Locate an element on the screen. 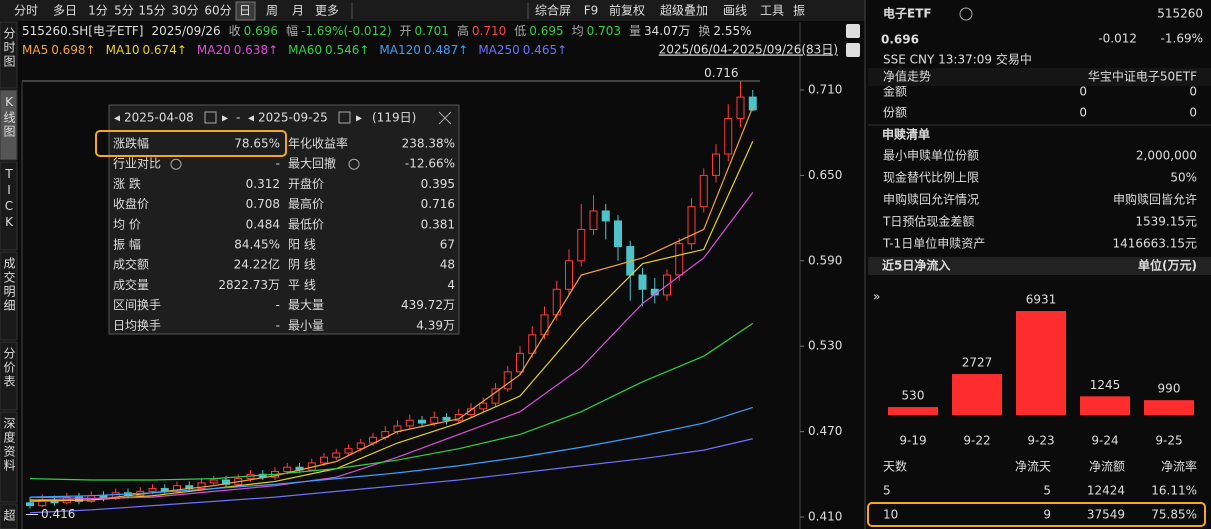 This screenshot has width=1211, height=529. toolbar-button: 超级叠加 is located at coordinates (684, 10).